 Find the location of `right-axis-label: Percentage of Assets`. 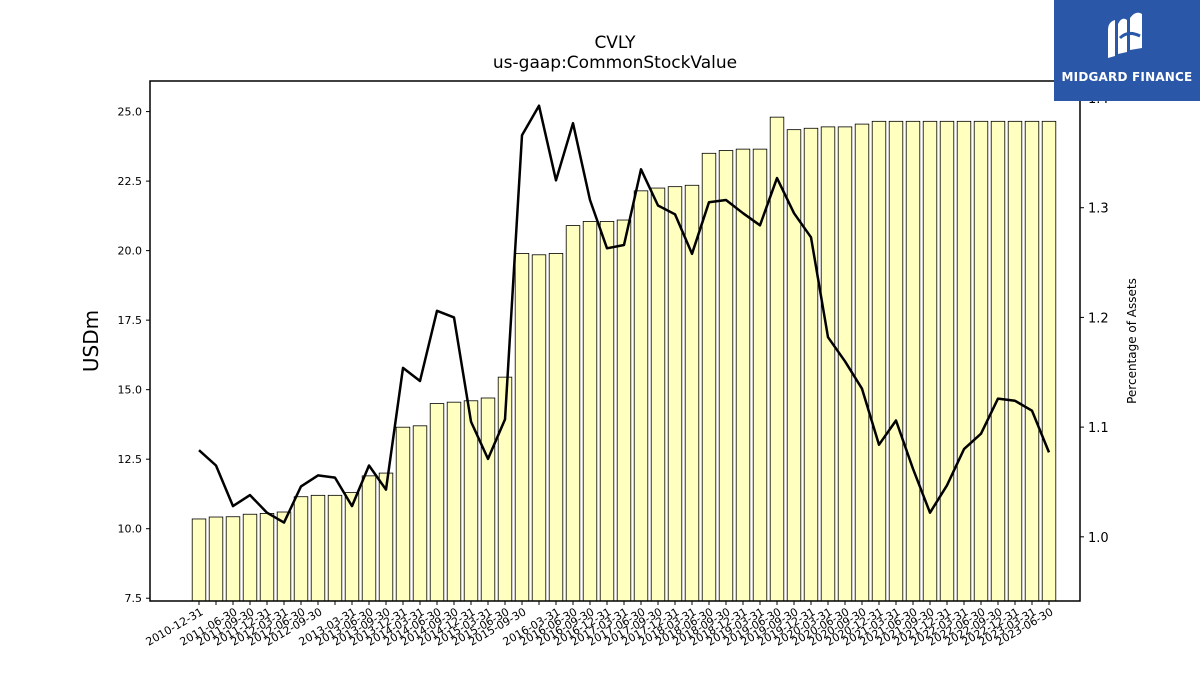

right-axis-label: Percentage of Assets is located at coordinates (1132, 341).